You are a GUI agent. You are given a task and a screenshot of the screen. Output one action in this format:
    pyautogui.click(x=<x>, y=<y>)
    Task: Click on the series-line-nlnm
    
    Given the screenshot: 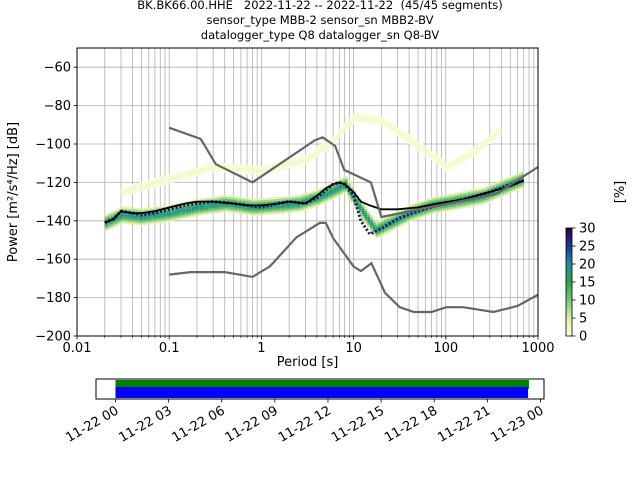 What is the action you would take?
    pyautogui.click(x=353, y=267)
    